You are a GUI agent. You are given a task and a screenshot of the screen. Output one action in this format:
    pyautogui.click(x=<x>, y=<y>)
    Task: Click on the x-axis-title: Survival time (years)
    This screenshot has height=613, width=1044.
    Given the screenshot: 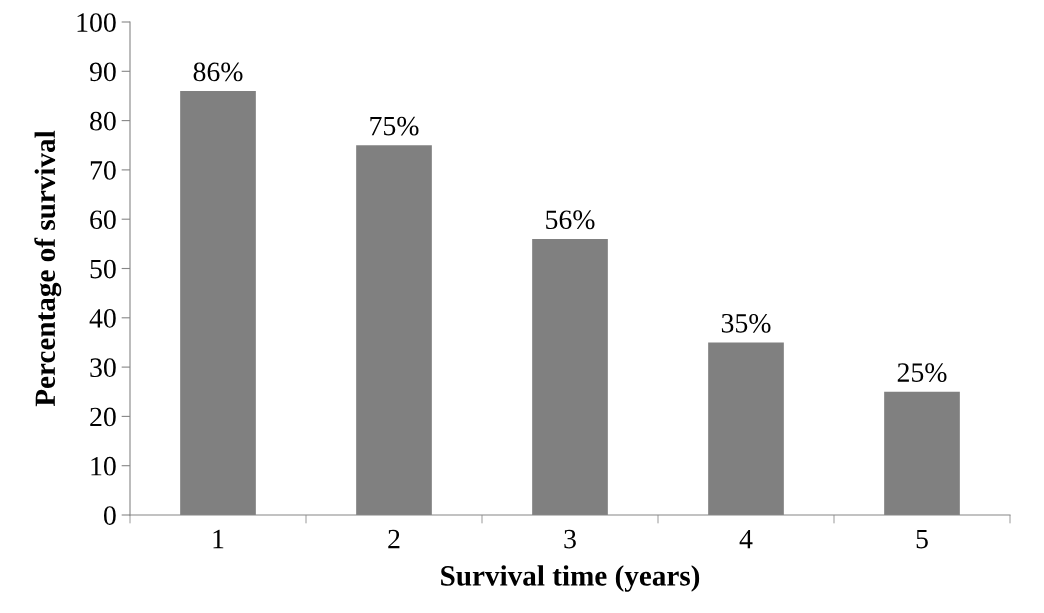 What is the action you would take?
    pyautogui.click(x=570, y=578)
    